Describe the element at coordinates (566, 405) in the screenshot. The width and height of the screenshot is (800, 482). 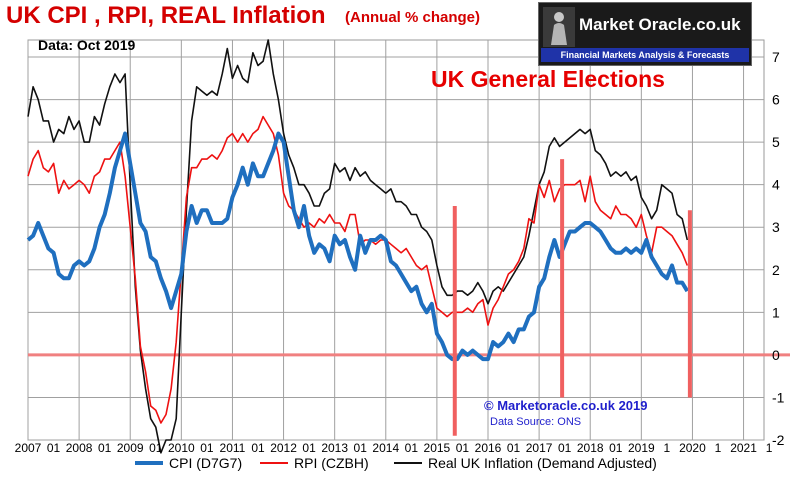
I see `copyright-note: © Marketoracle.co.uk 2019` at that location.